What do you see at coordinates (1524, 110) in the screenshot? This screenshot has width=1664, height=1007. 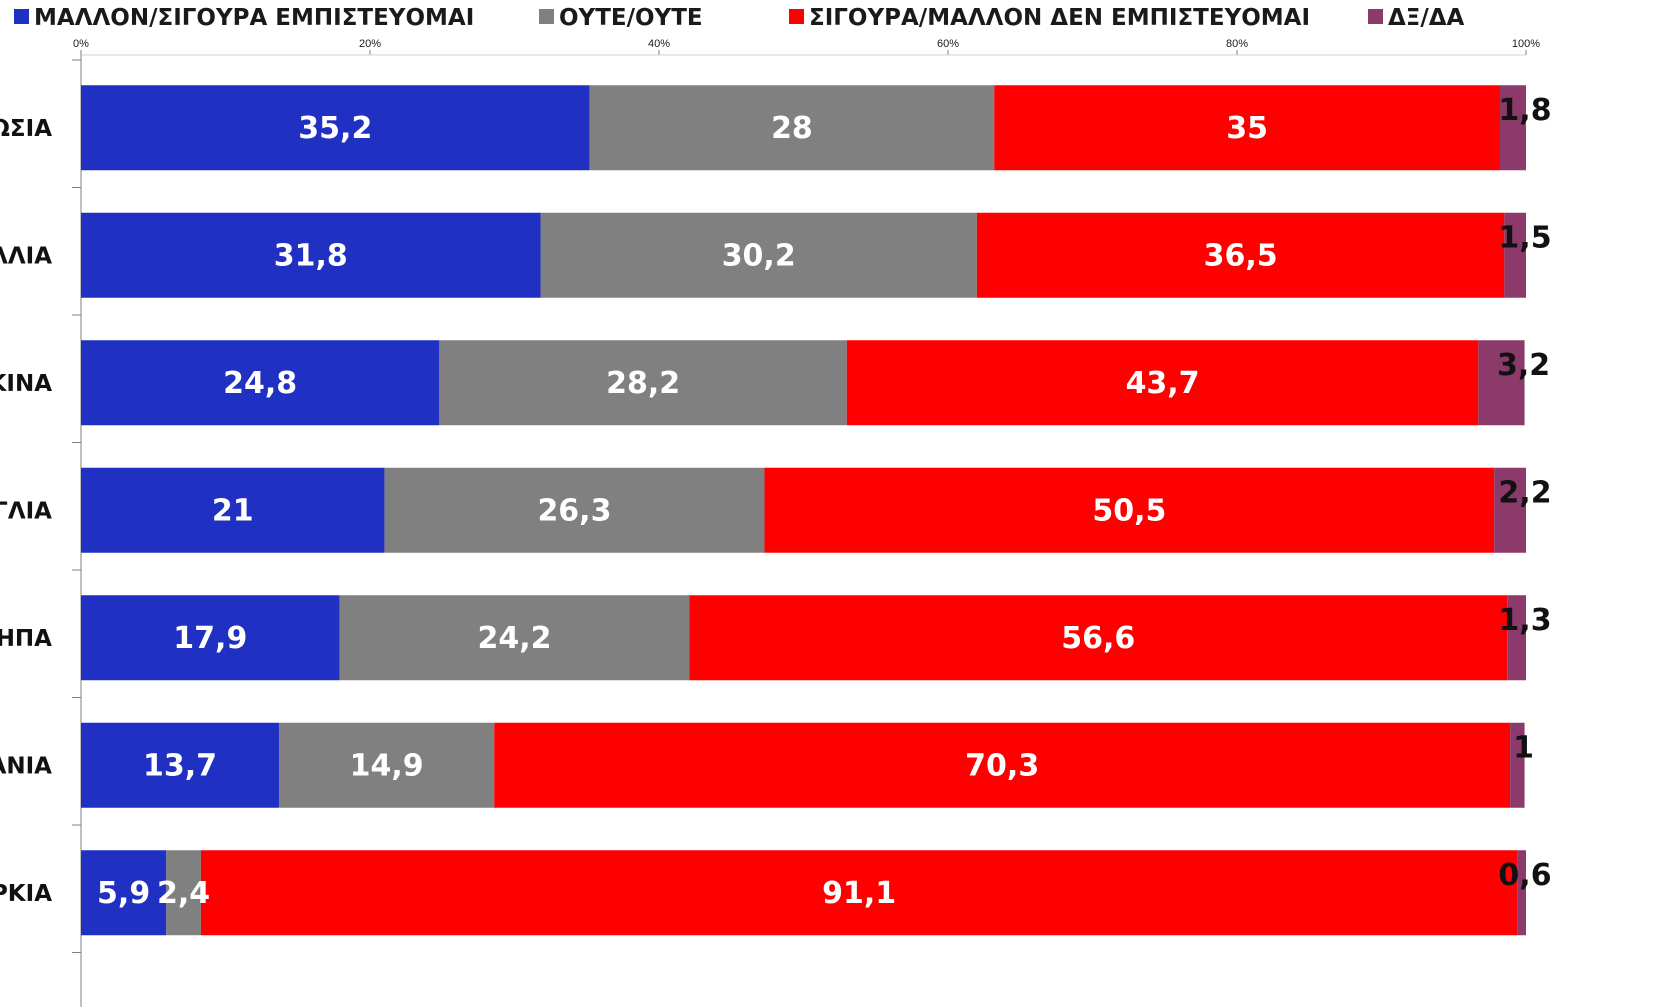 I see `data-label: 1,8` at bounding box center [1524, 110].